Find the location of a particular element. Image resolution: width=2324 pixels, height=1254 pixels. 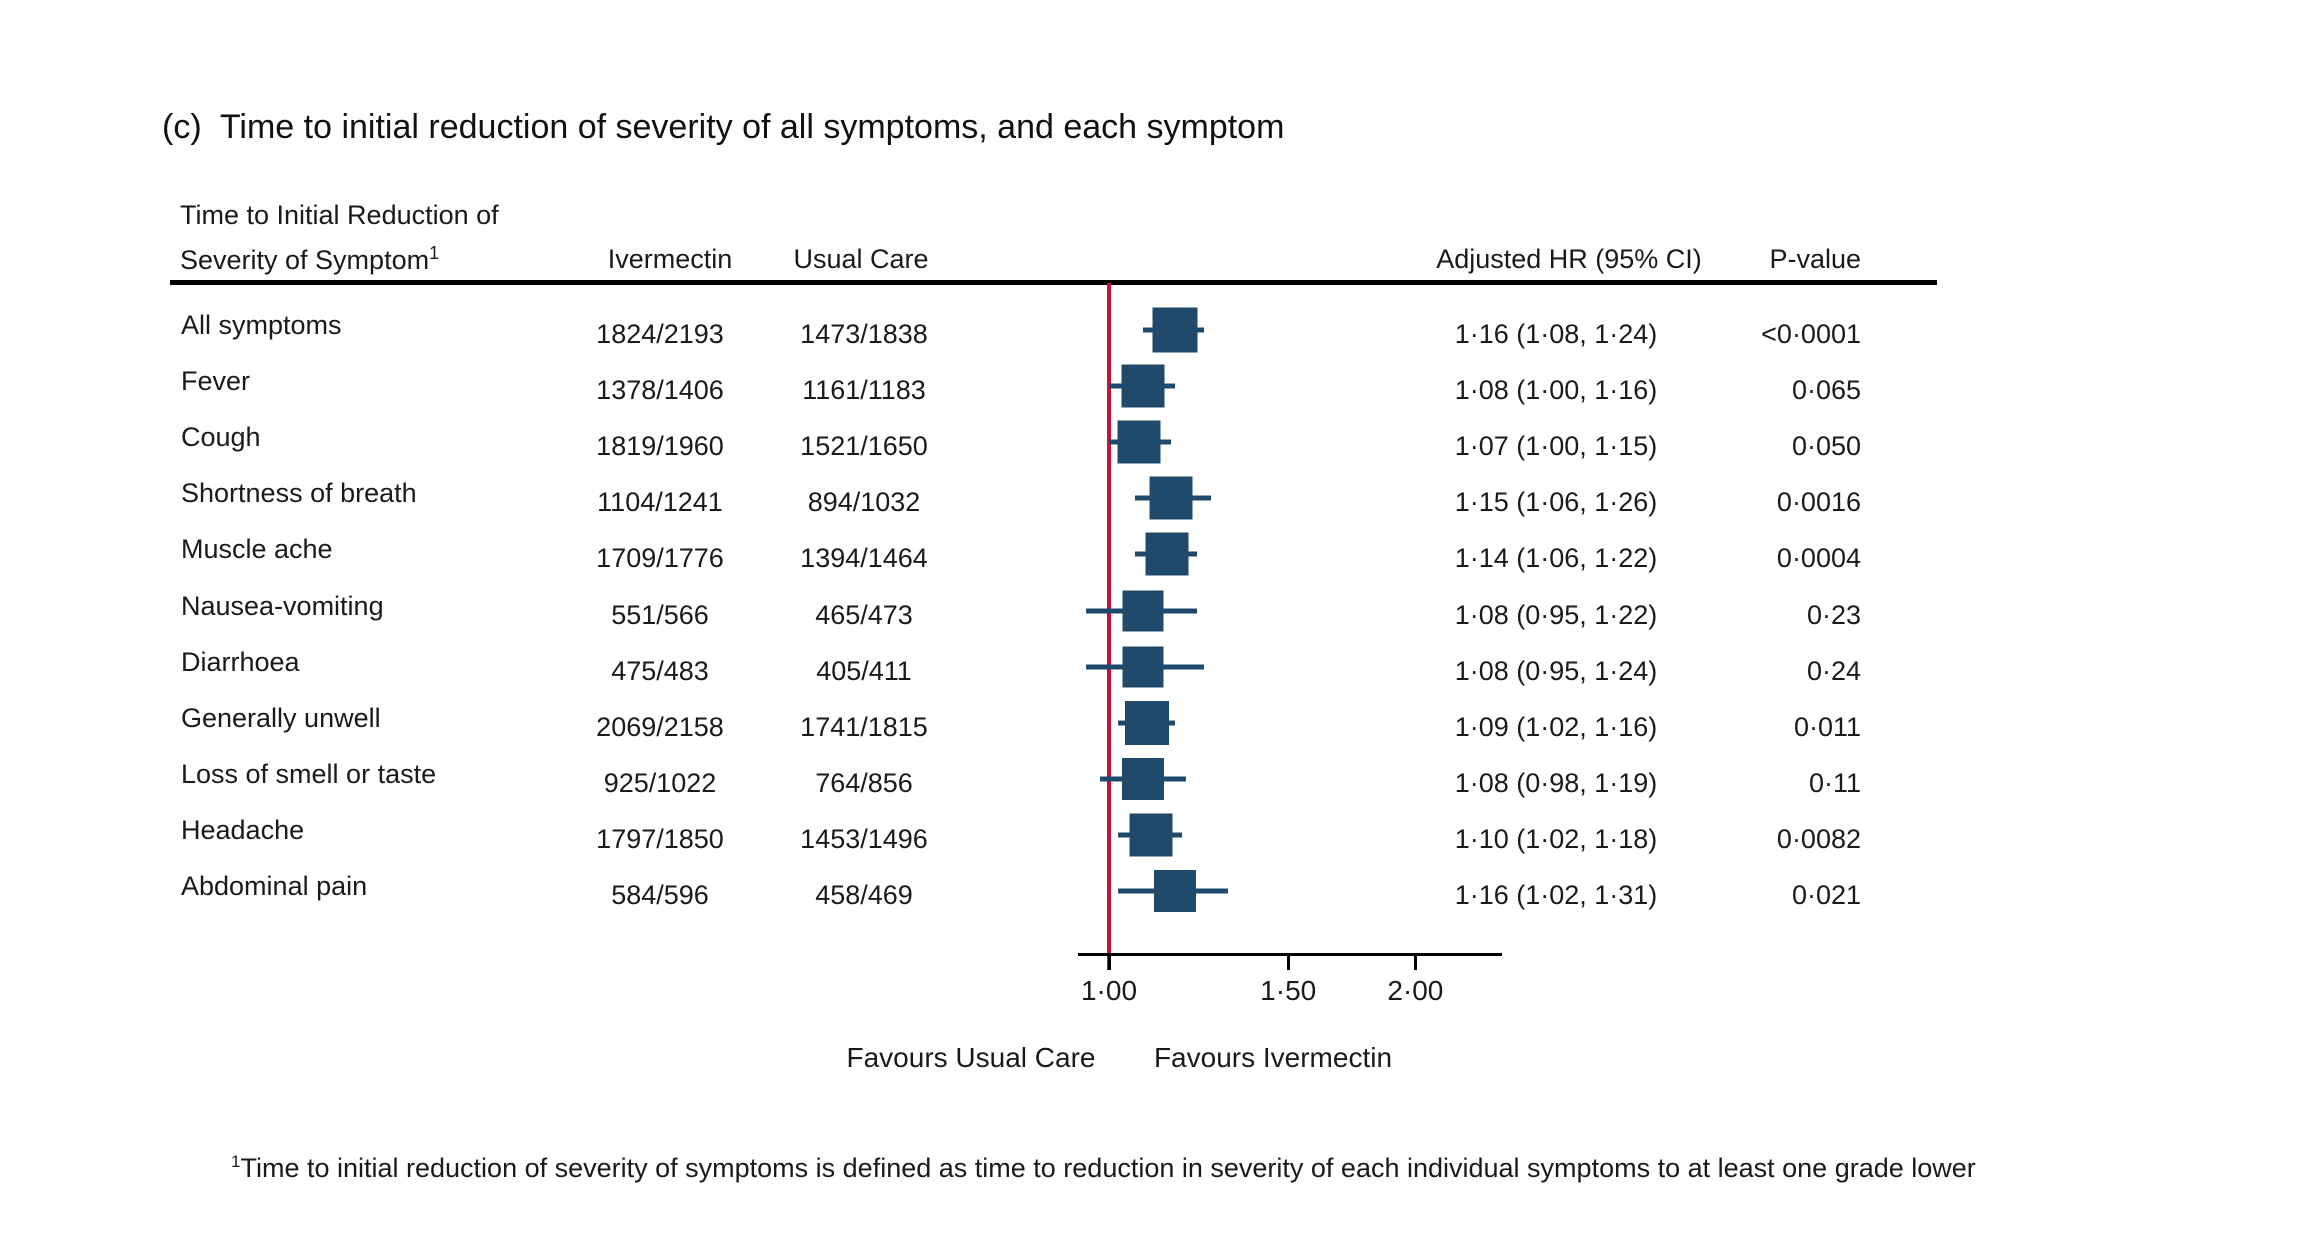

p-value-text: <0·0001 is located at coordinates (1811, 334).